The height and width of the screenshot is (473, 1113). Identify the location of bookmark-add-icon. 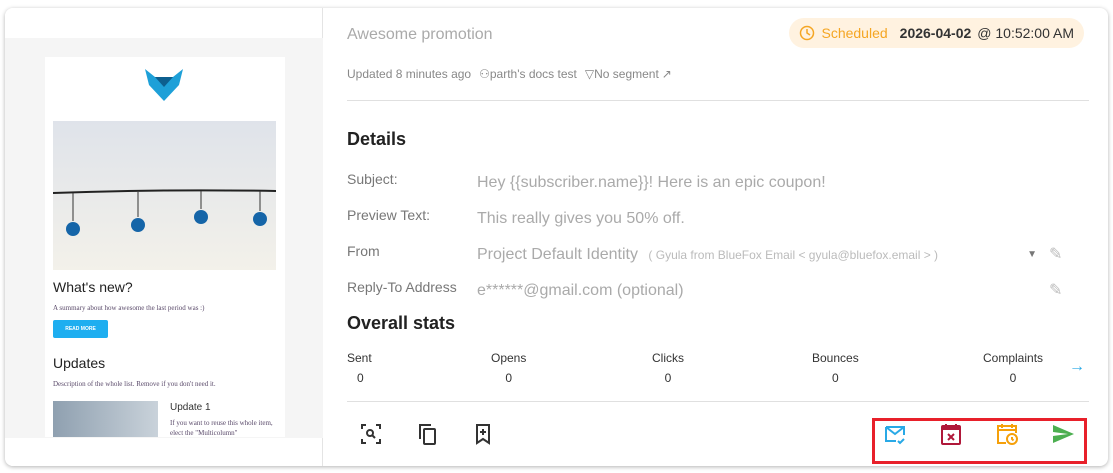
(483, 434).